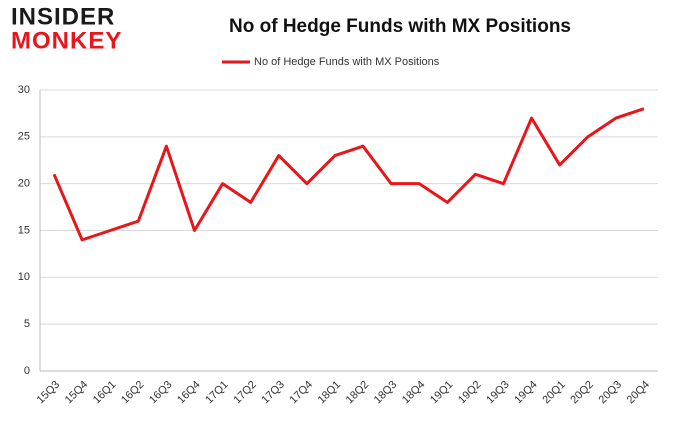 The width and height of the screenshot is (678, 431). What do you see at coordinates (611, 393) in the screenshot?
I see `x-tick-label: 20Q3` at bounding box center [611, 393].